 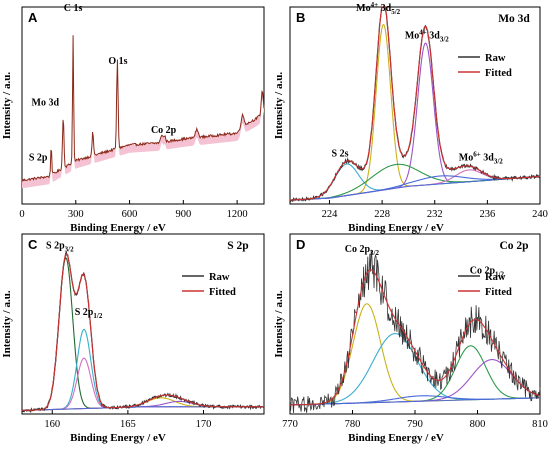 What do you see at coordinates (382, 214) in the screenshot?
I see `x-tick-label: 228` at bounding box center [382, 214].